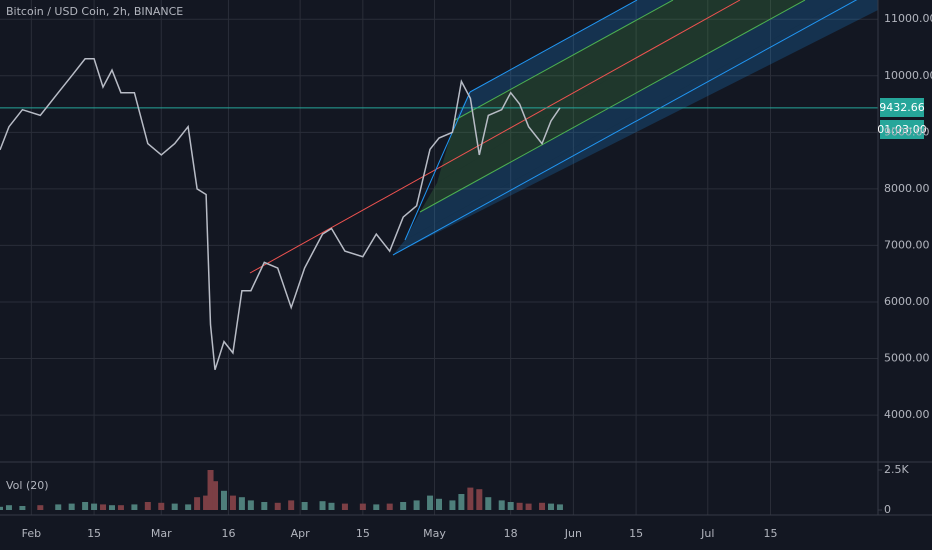 This screenshot has height=550, width=932. What do you see at coordinates (896, 469) in the screenshot?
I see `y2-tick-label: 2.5K` at bounding box center [896, 469].